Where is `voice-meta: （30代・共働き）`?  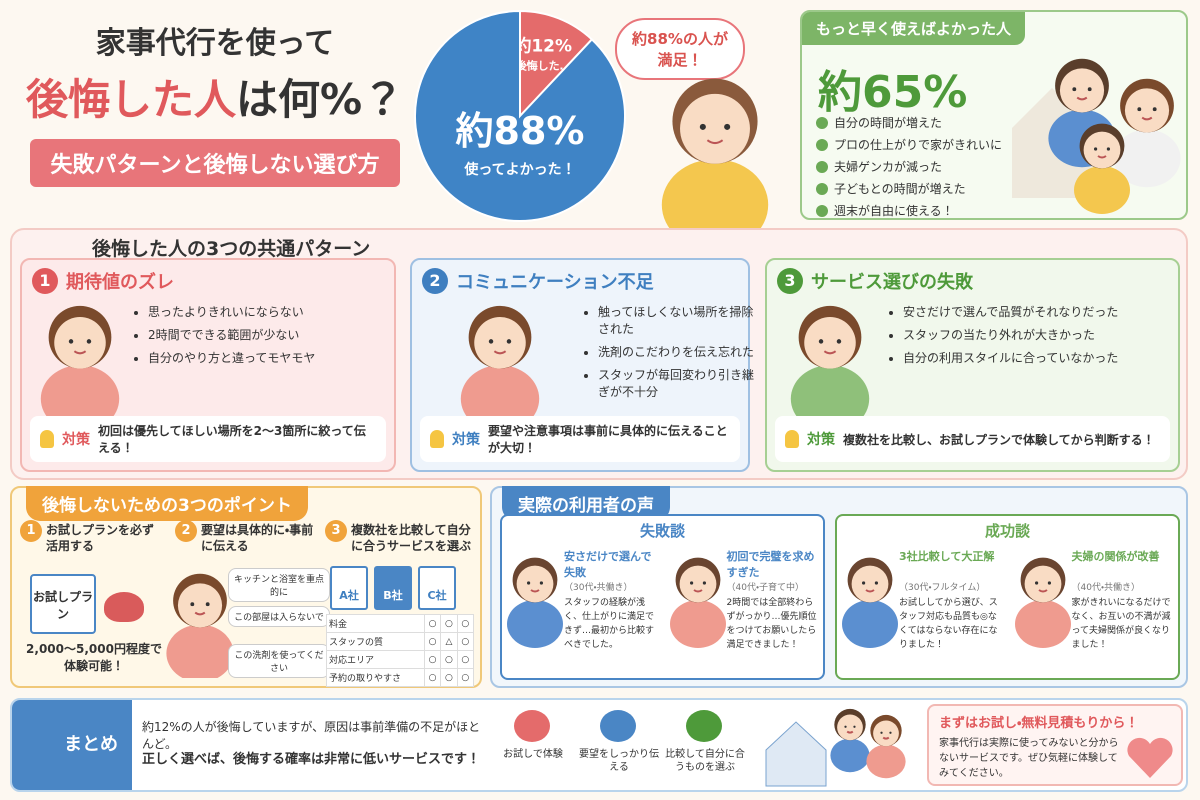 voice-meta: （30代・共働き） is located at coordinates (598, 588).